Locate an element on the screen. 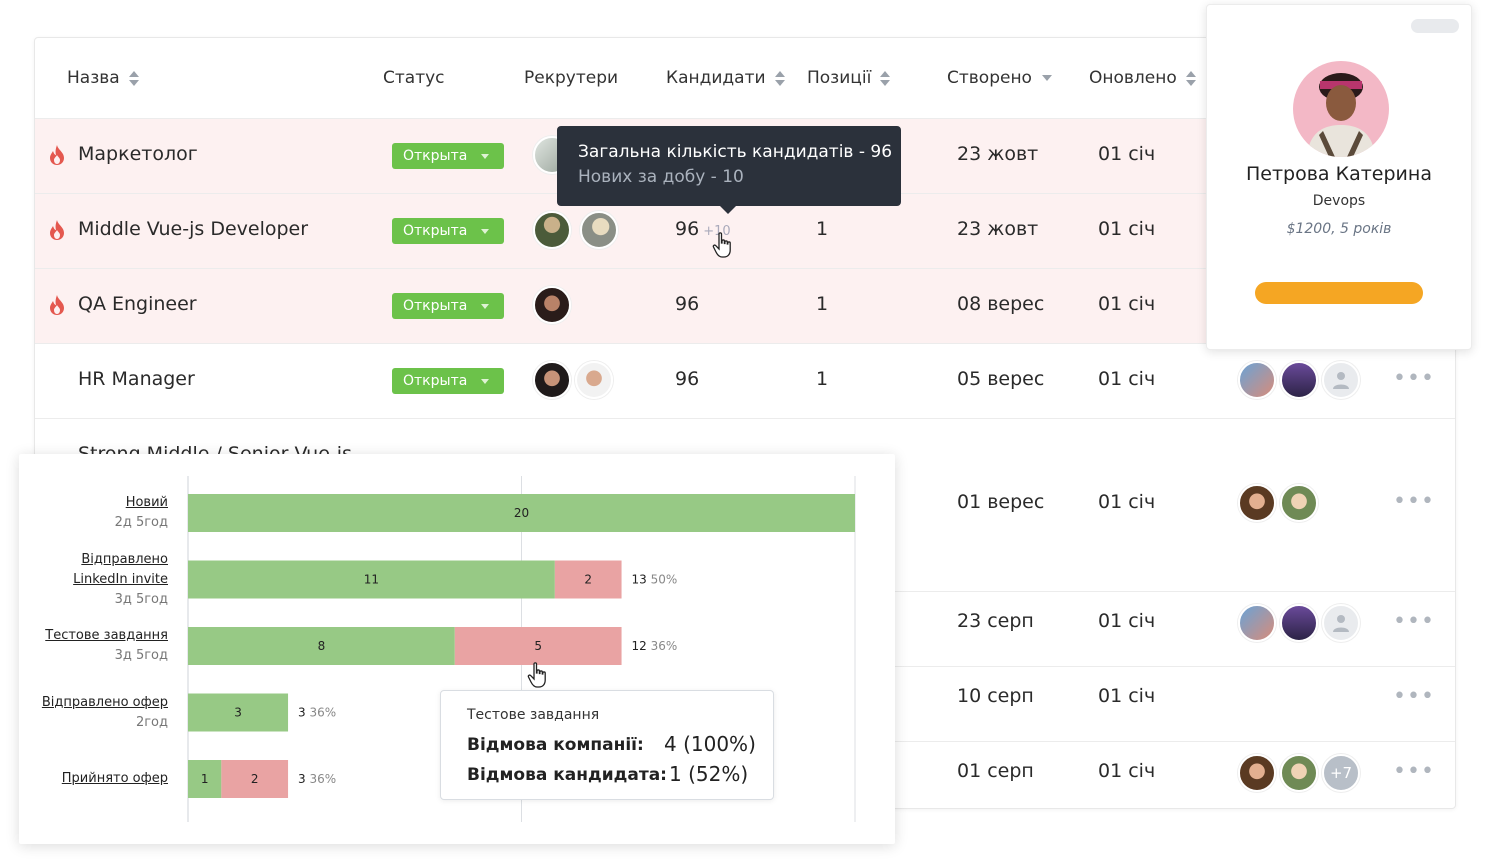  created-date: 01 верес is located at coordinates (1001, 502).